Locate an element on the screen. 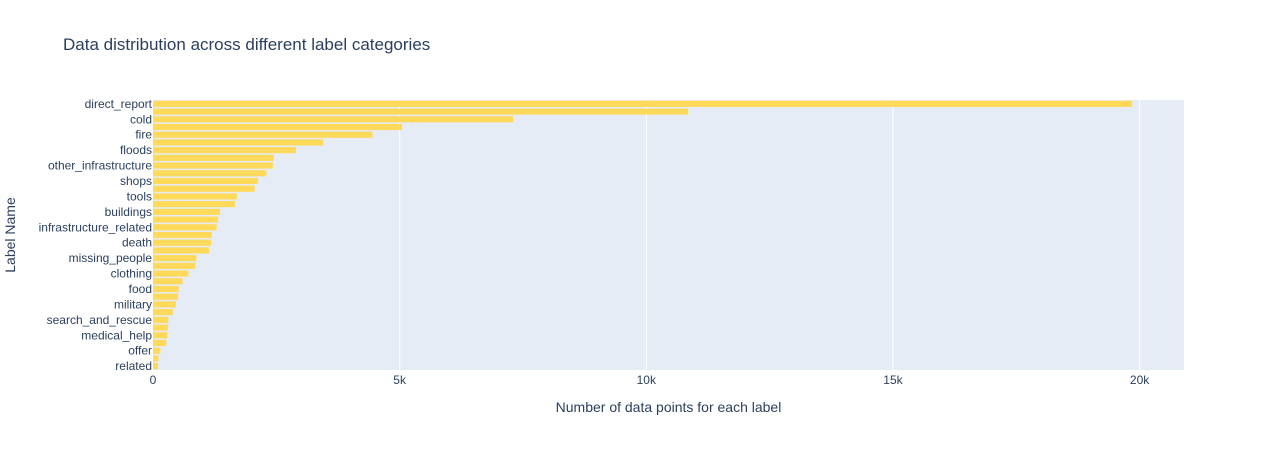 Image resolution: width=1264 pixels, height=450 pixels. y-tick-label: death is located at coordinates (137, 243).